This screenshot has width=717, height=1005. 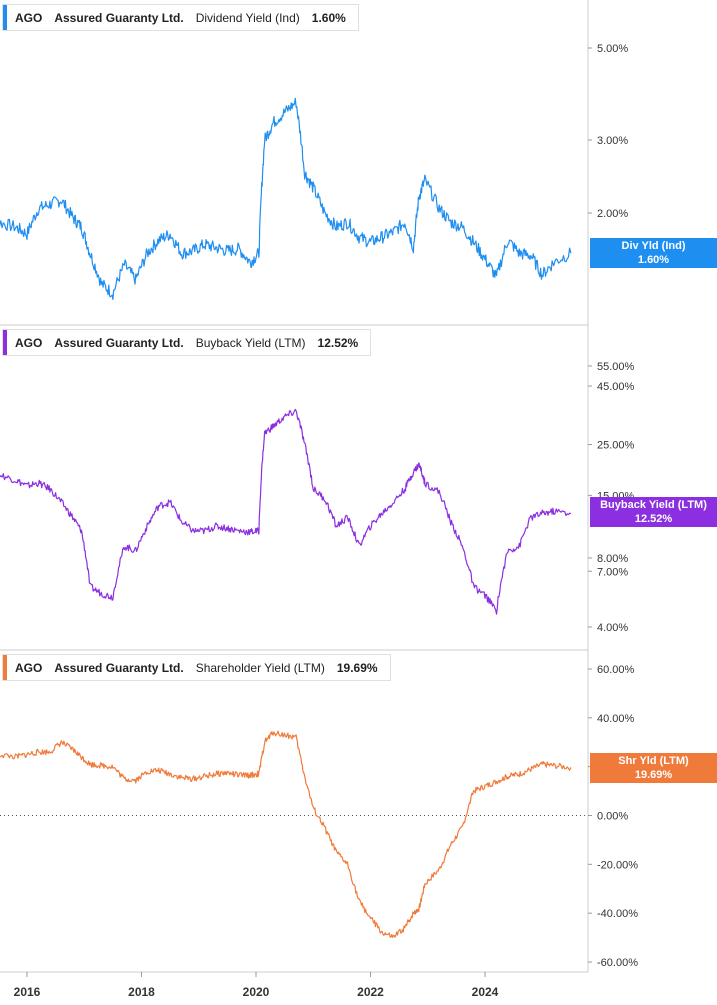 What do you see at coordinates (653, 246) in the screenshot?
I see `flag-label: Div Yld (Ind)` at bounding box center [653, 246].